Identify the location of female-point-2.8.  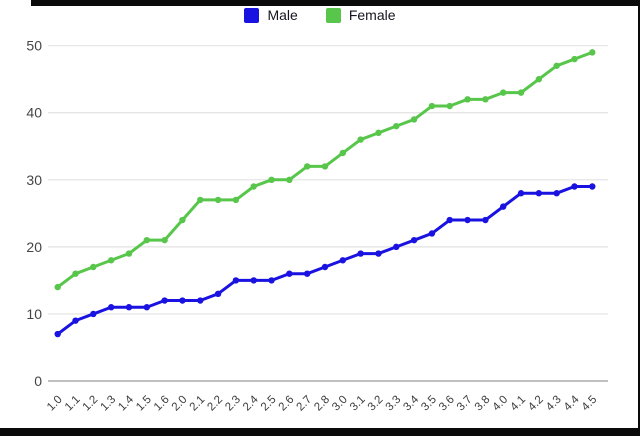
(325, 166).